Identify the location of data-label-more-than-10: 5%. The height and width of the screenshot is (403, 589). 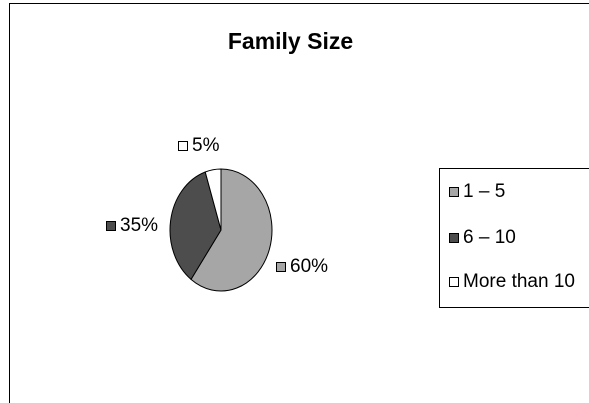
(198, 146).